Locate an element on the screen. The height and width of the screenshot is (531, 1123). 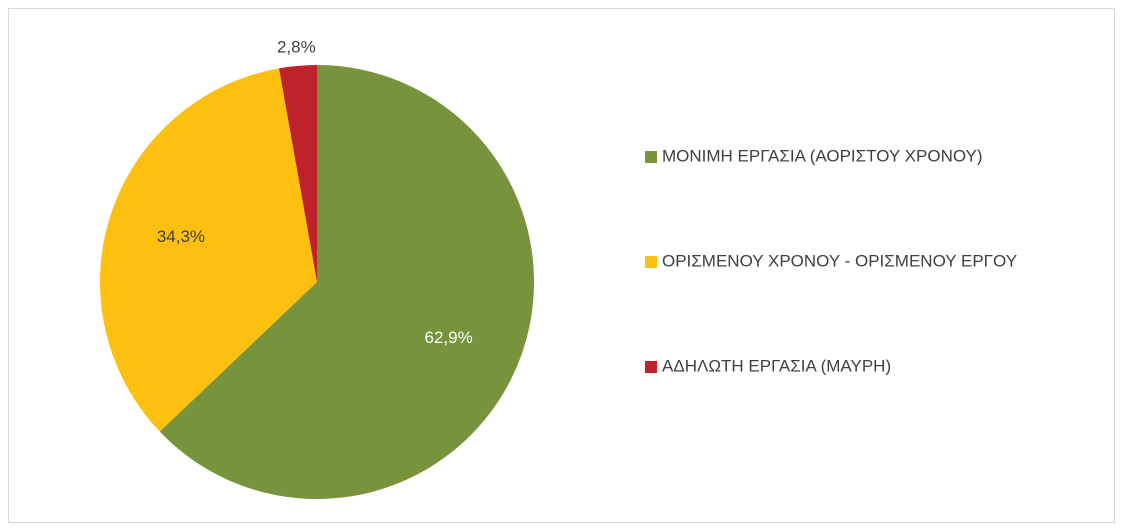
legend-label: ΟΡΙΣΜΕΝΟΥ ΧΡΟΝΟΥ - ΟΡΙΣΜΕΝΟΥ ΕΡΓΟΥ is located at coordinates (839, 260).